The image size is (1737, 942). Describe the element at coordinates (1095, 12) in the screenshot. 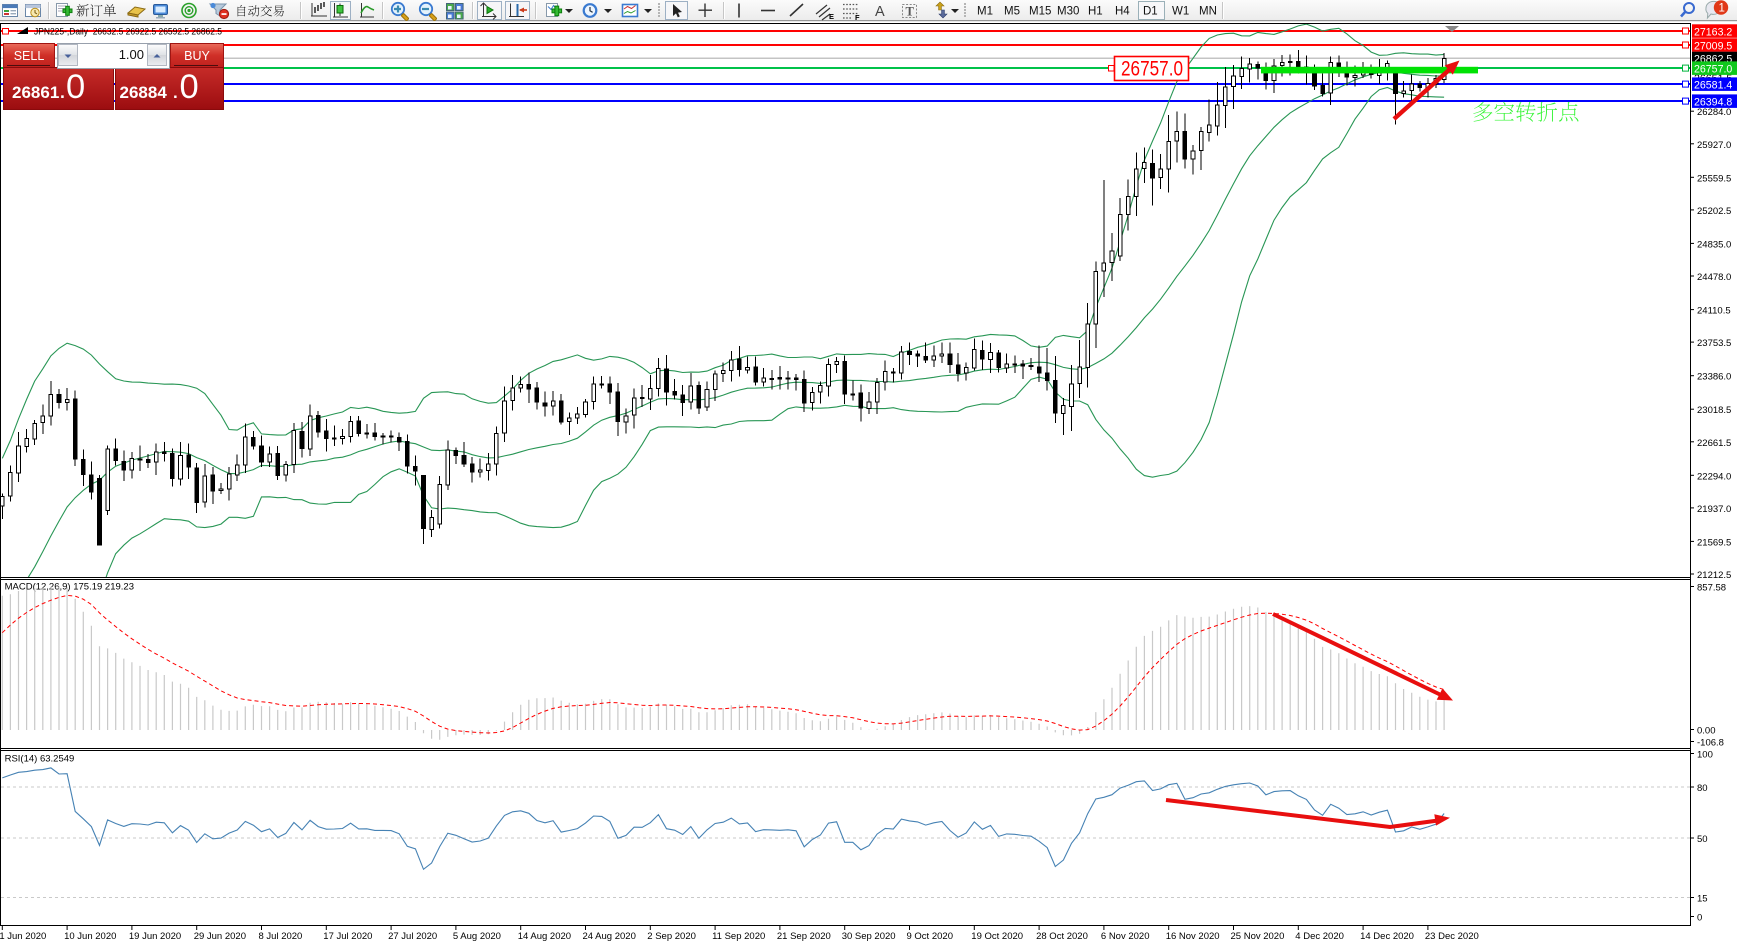

I see `svg-text: H1` at that location.